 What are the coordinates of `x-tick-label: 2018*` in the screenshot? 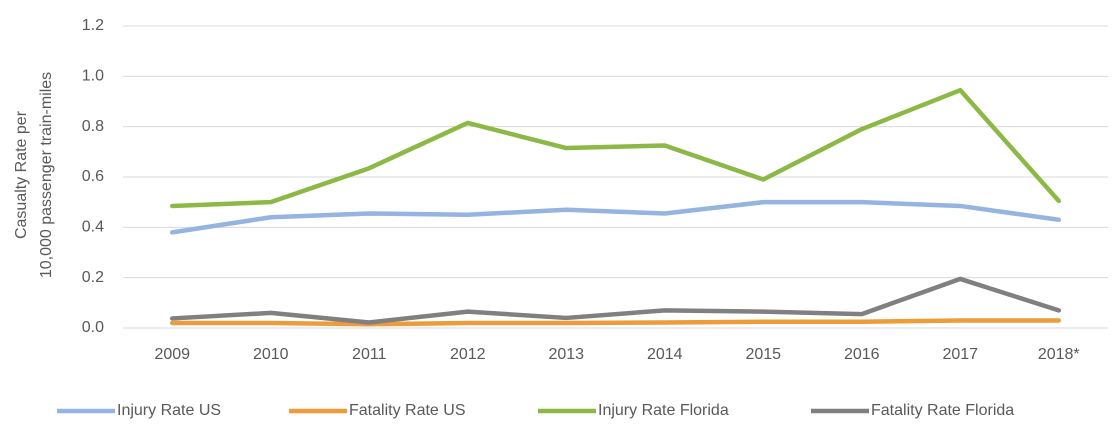 It's located at (1059, 354).